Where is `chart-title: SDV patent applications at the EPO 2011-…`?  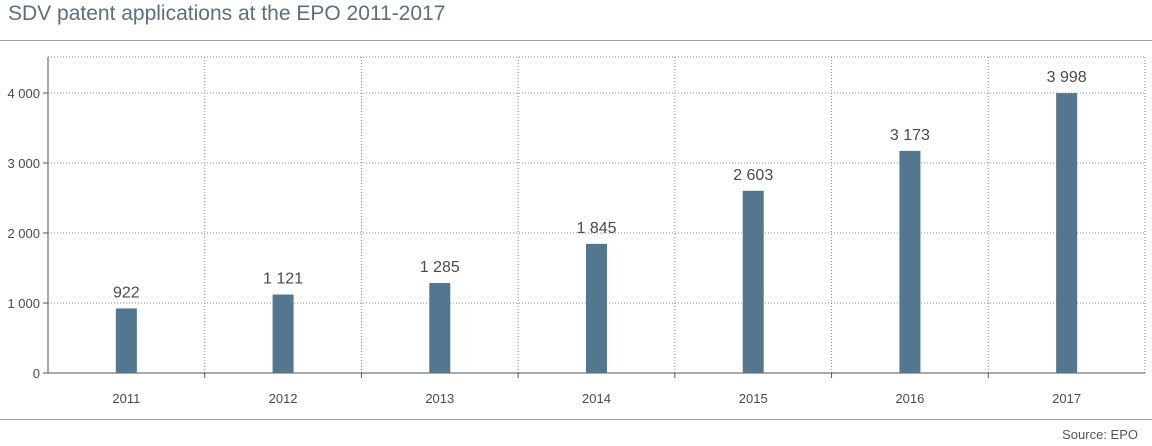 chart-title: SDV patent applications at the EPO 2011-… is located at coordinates (227, 13).